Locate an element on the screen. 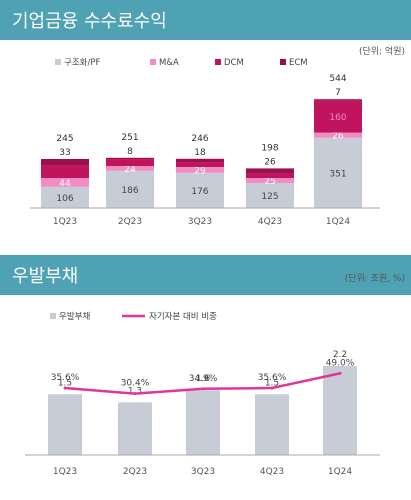  legend-swatch-bar is located at coordinates (53, 316).